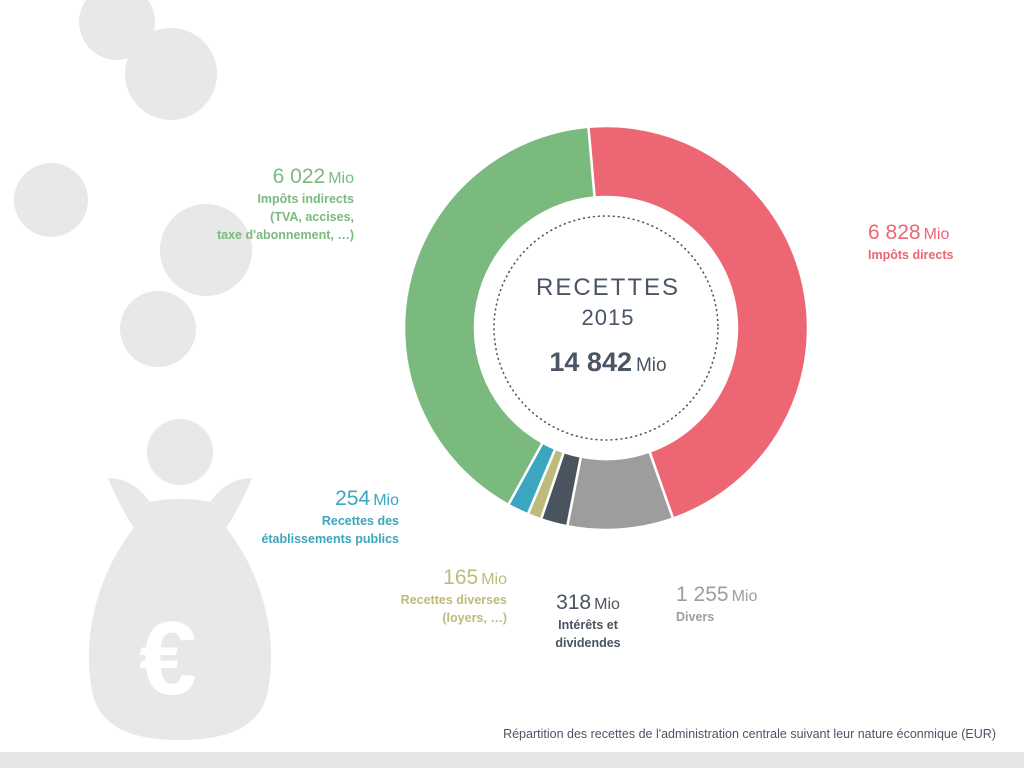 Image resolution: width=1024 pixels, height=768 pixels. I want to click on total-number: 14 842, so click(590, 362).